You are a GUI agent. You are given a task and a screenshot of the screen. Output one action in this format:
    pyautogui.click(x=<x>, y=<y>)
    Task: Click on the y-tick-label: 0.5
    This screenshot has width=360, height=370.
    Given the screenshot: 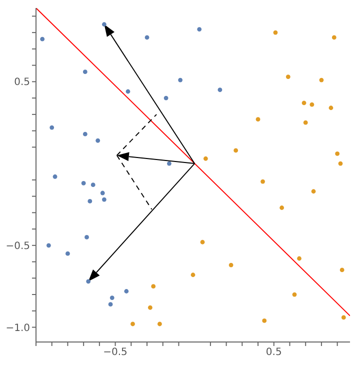 What is the action you would take?
    pyautogui.click(x=22, y=82)
    